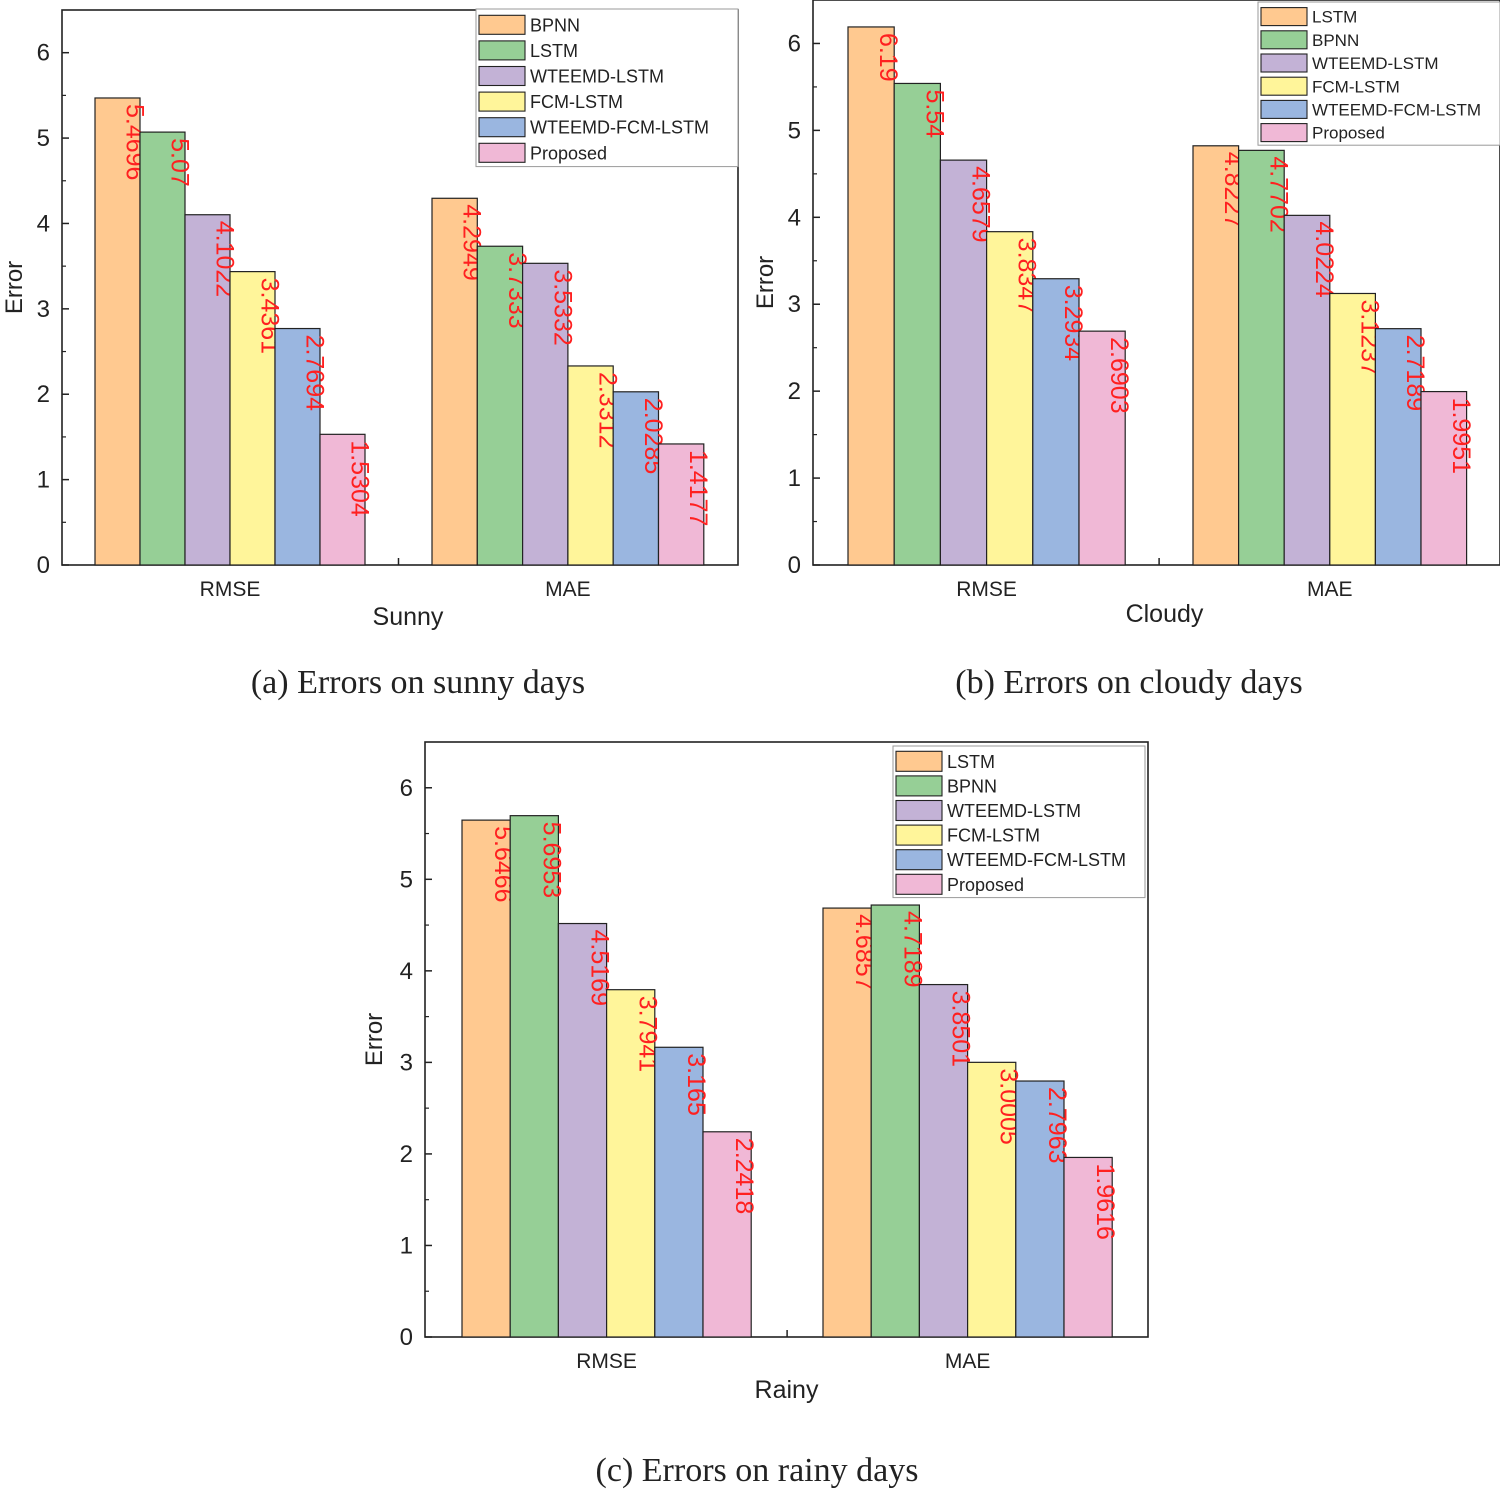 This screenshot has height=1491, width=1500. I want to click on bar-value-label: 4.6579, so click(981, 204).